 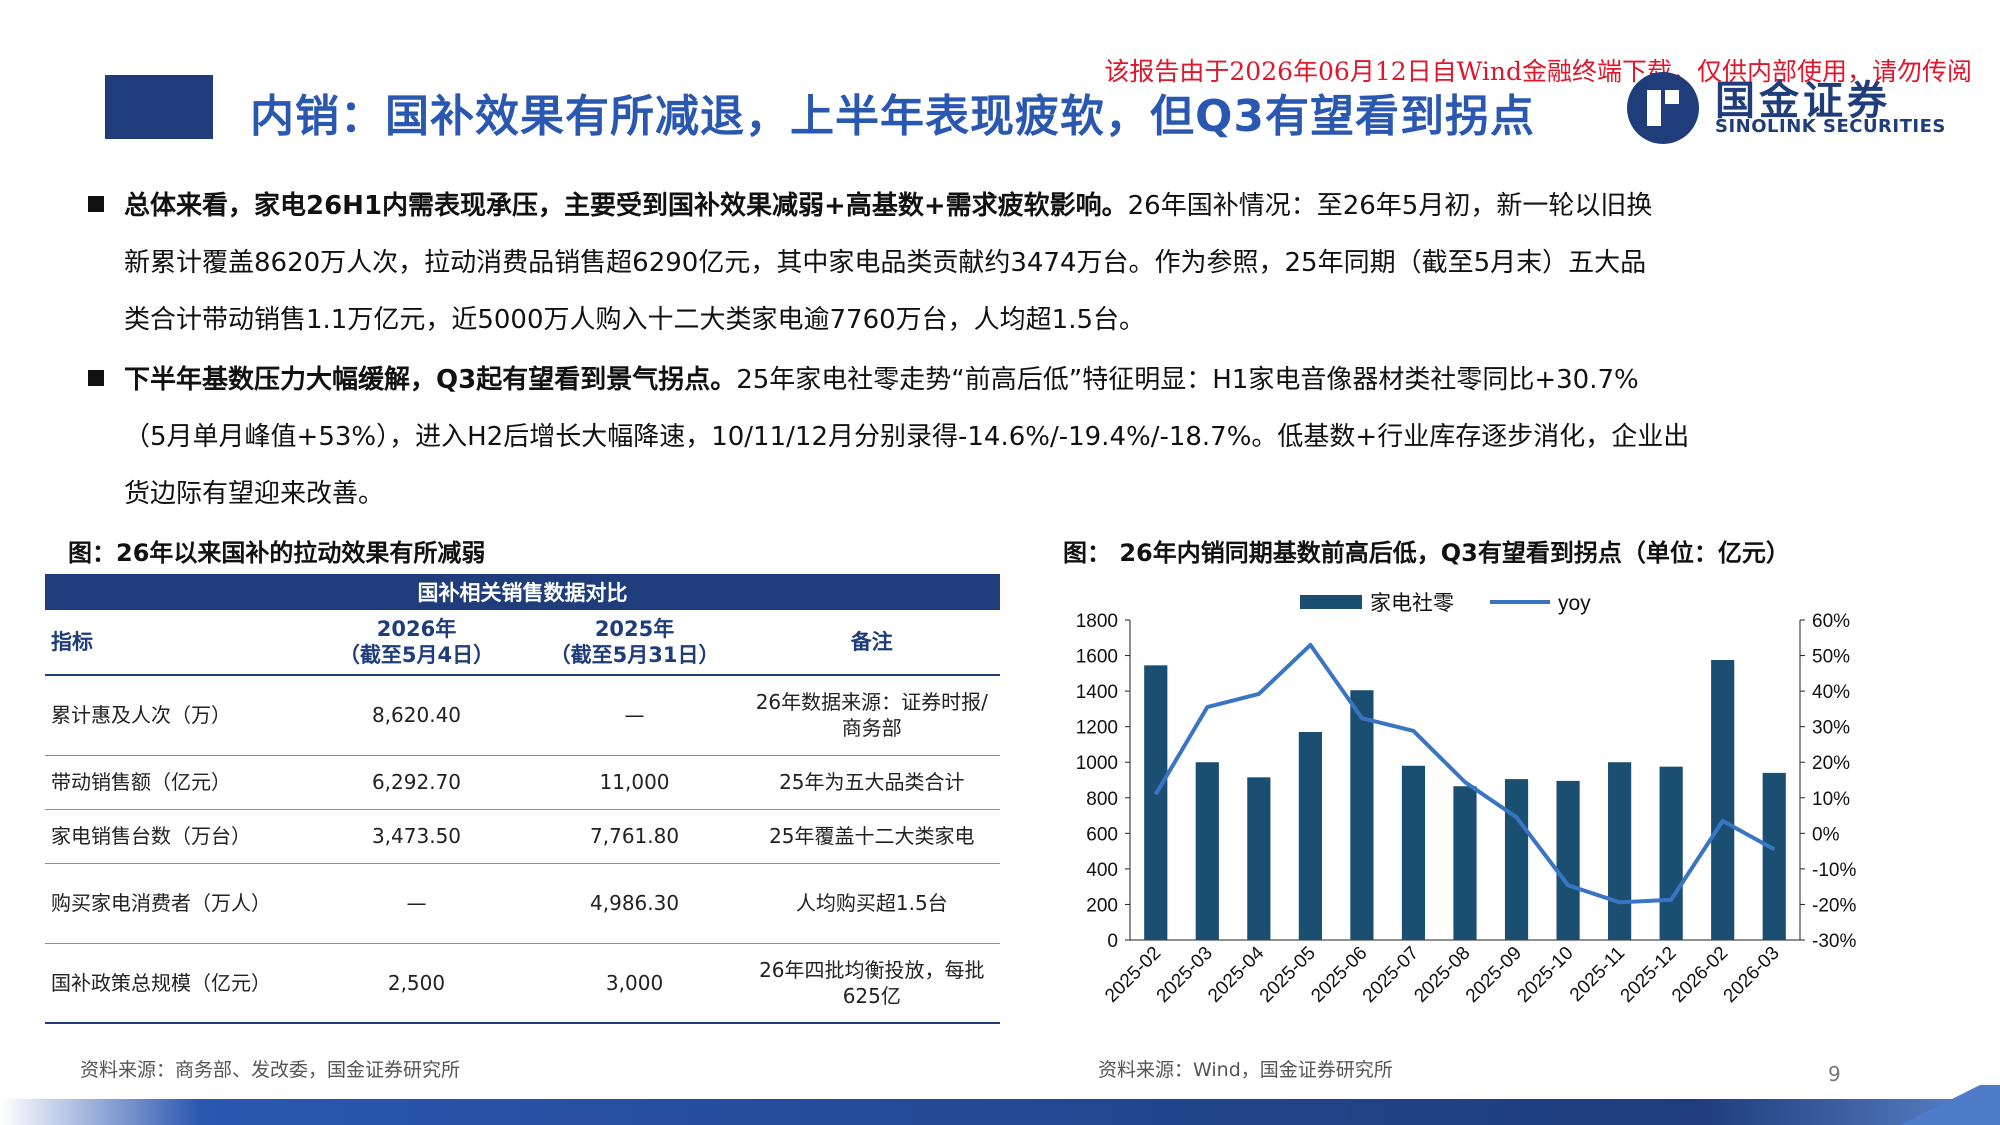 What do you see at coordinates (1545, 975) in the screenshot?
I see `x-tick-label: 2025-10` at bounding box center [1545, 975].